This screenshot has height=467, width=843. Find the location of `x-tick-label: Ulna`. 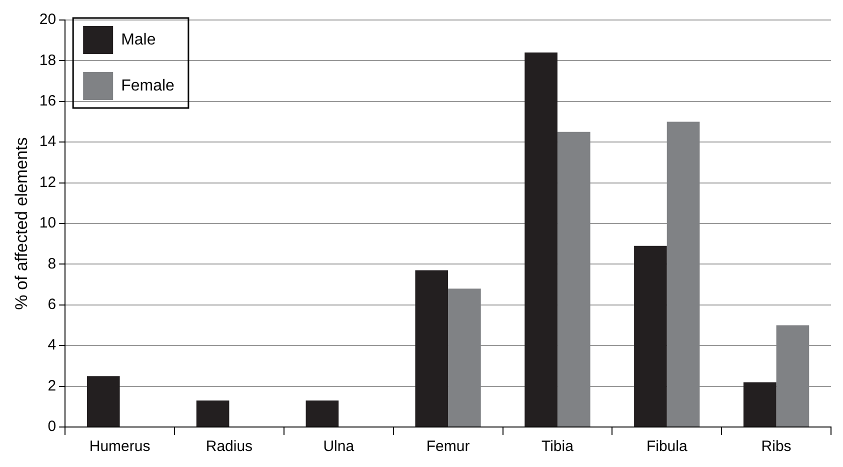

x-tick-label: Ulna is located at coordinates (339, 447).